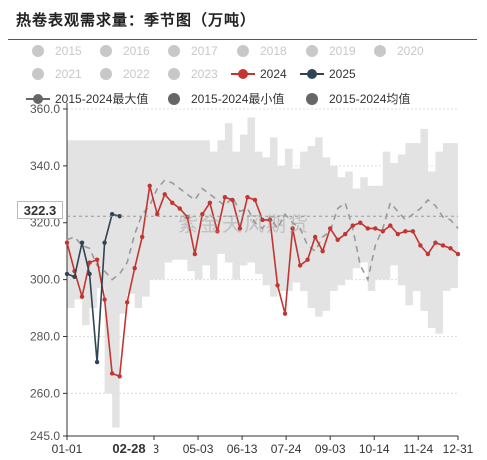 The height and width of the screenshot is (460, 487). Describe the element at coordinates (68, 74) in the screenshot. I see `legend-label: 2021` at that location.